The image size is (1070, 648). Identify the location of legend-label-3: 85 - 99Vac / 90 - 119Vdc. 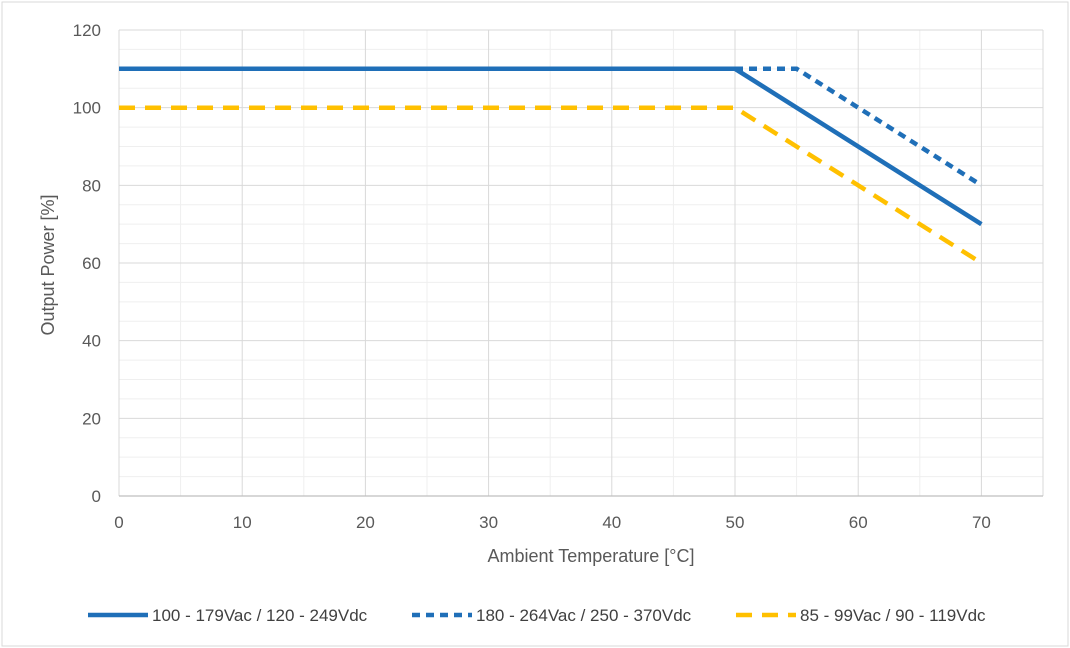
(893, 615).